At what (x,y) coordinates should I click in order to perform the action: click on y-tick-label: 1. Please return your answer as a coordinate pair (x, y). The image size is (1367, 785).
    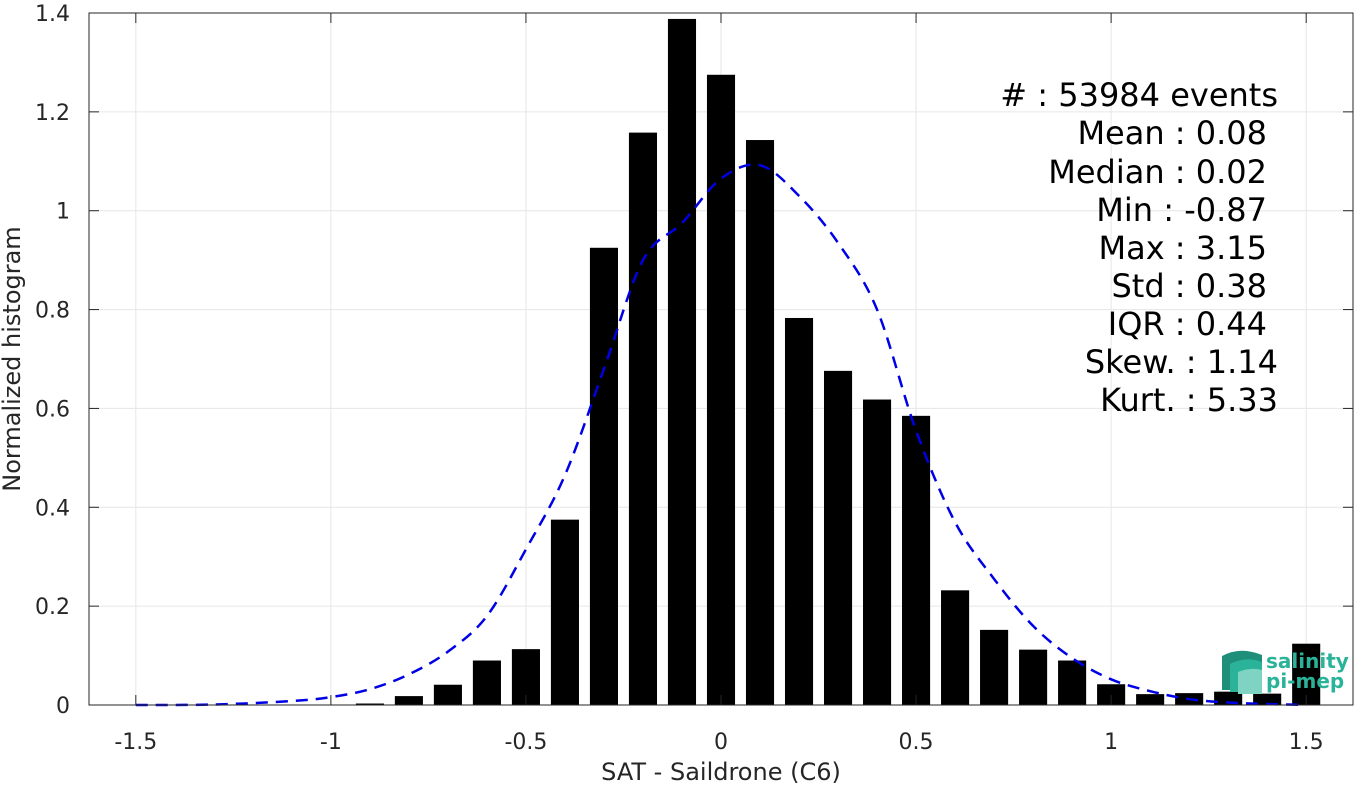
    Looking at the image, I should click on (63, 212).